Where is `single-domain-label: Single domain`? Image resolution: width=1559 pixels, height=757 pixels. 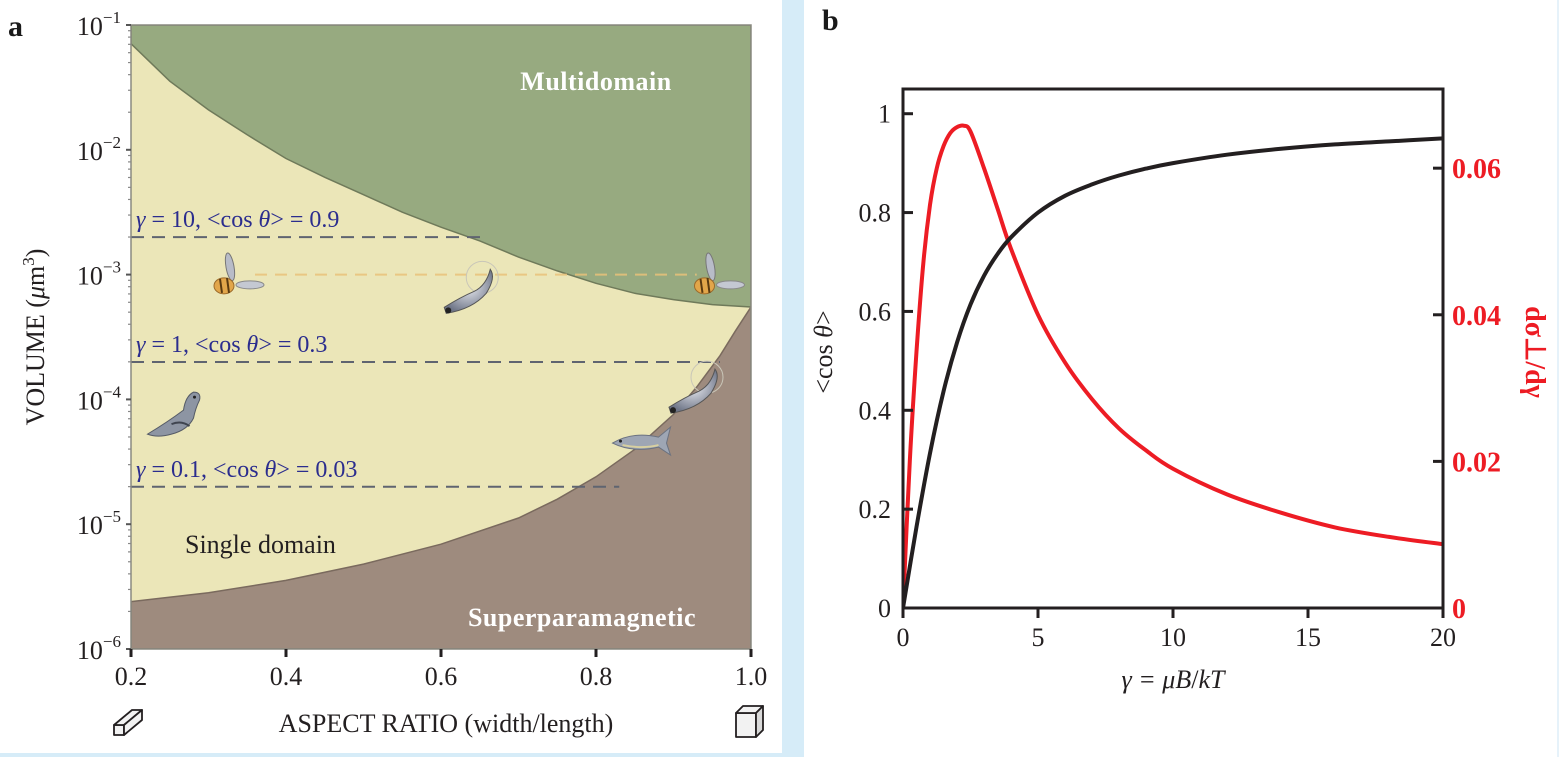 single-domain-label: Single domain is located at coordinates (260, 544).